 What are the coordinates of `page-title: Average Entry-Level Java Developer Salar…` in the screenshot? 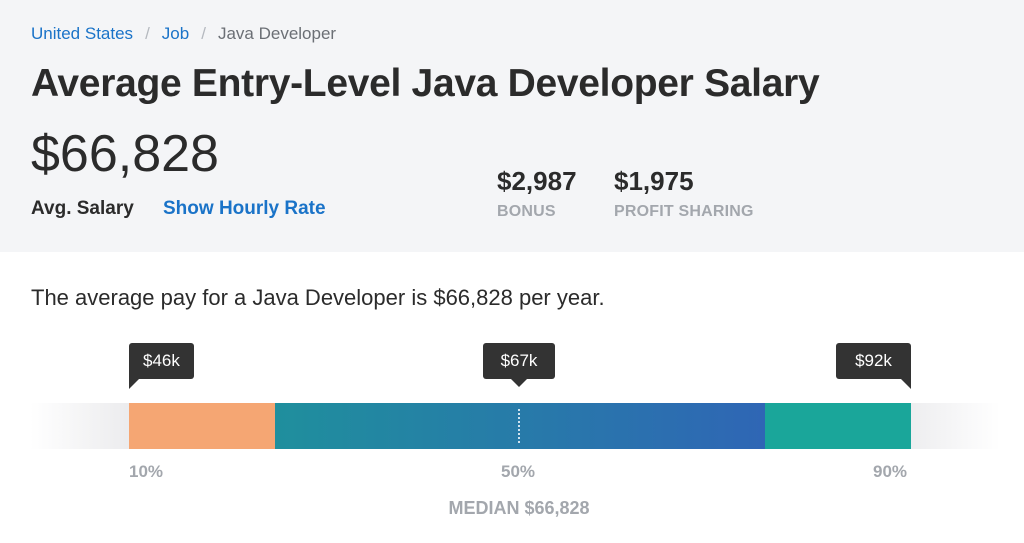 It's located at (425, 83).